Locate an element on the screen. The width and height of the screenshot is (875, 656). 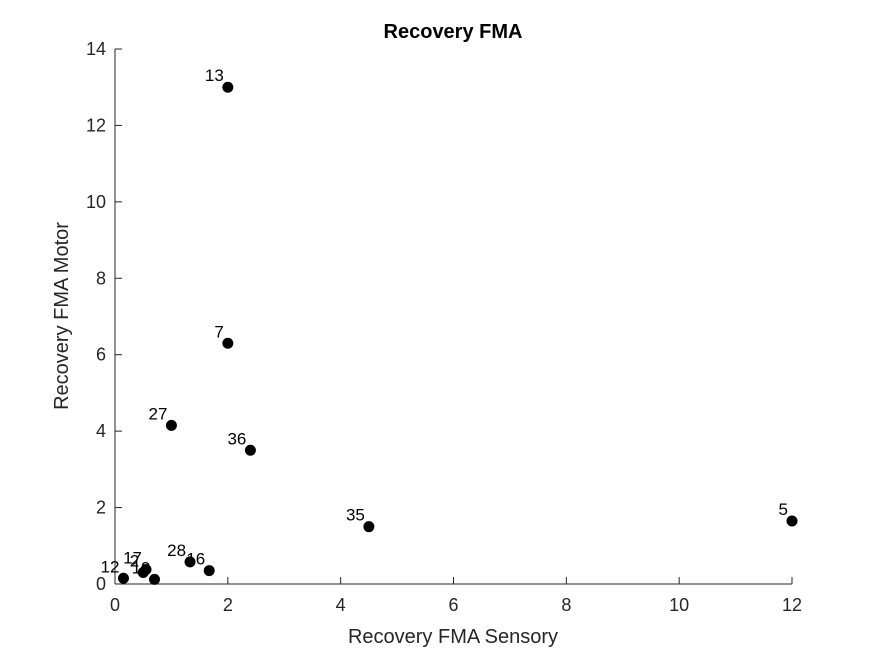
data-point-label: 35 is located at coordinates (355, 515).